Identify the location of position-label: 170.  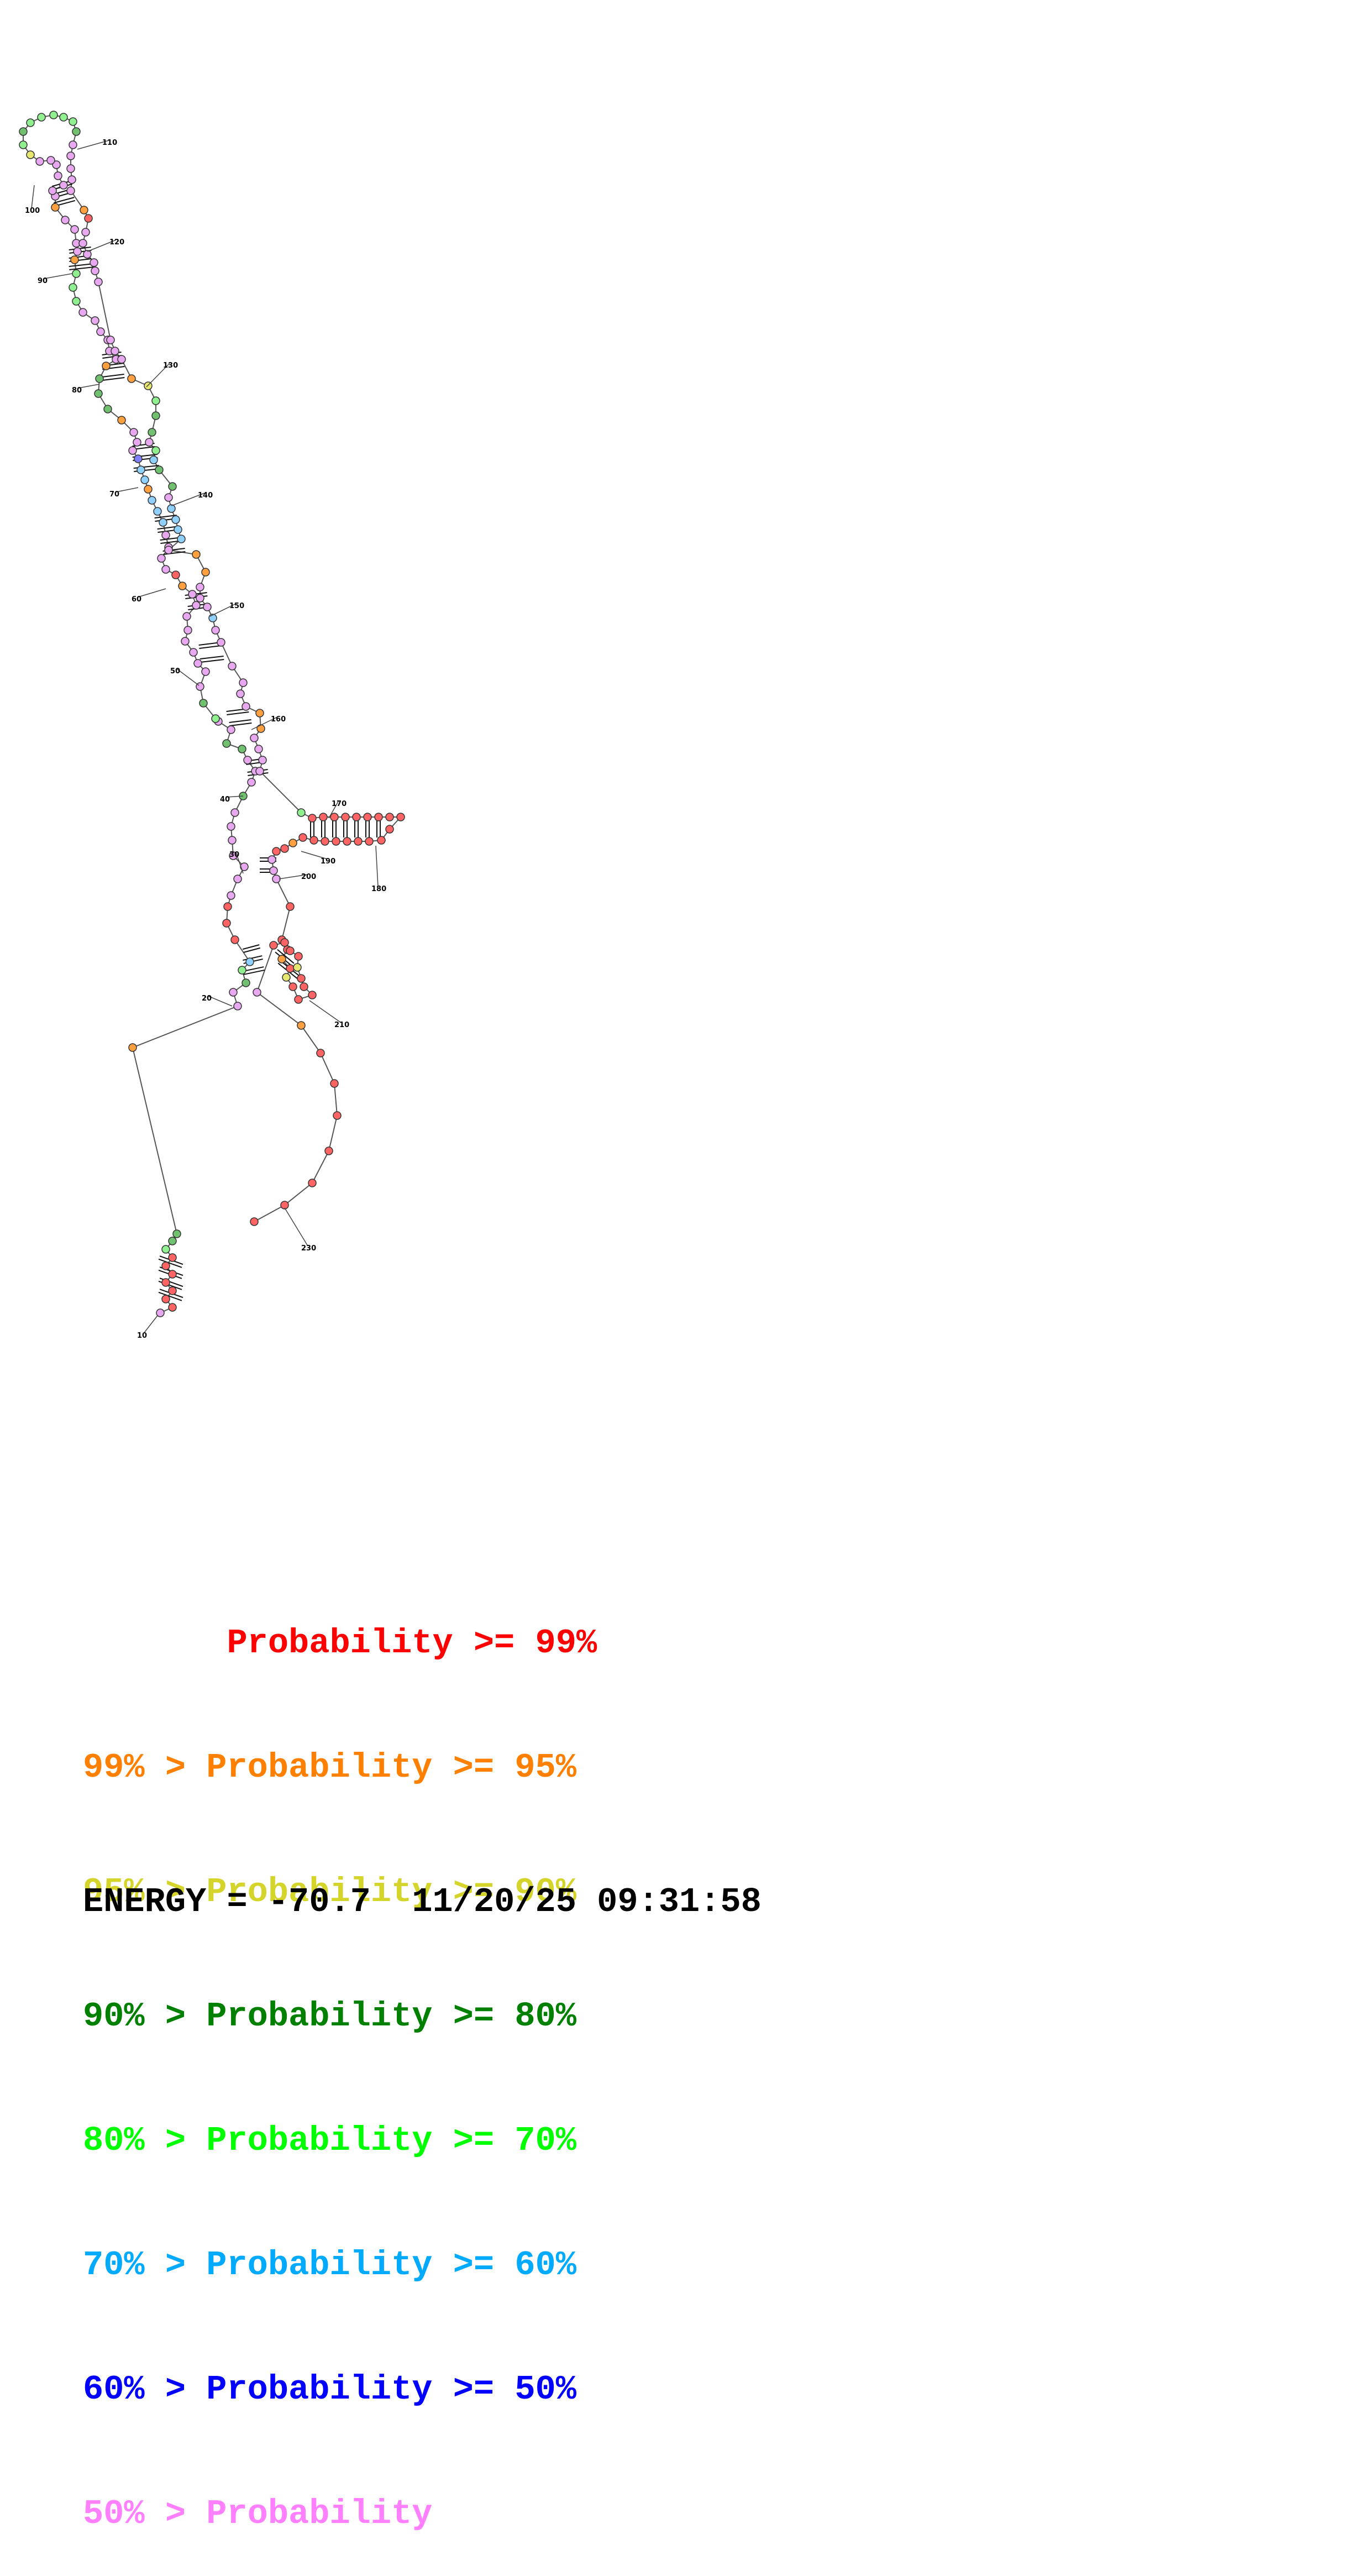
(339, 804).